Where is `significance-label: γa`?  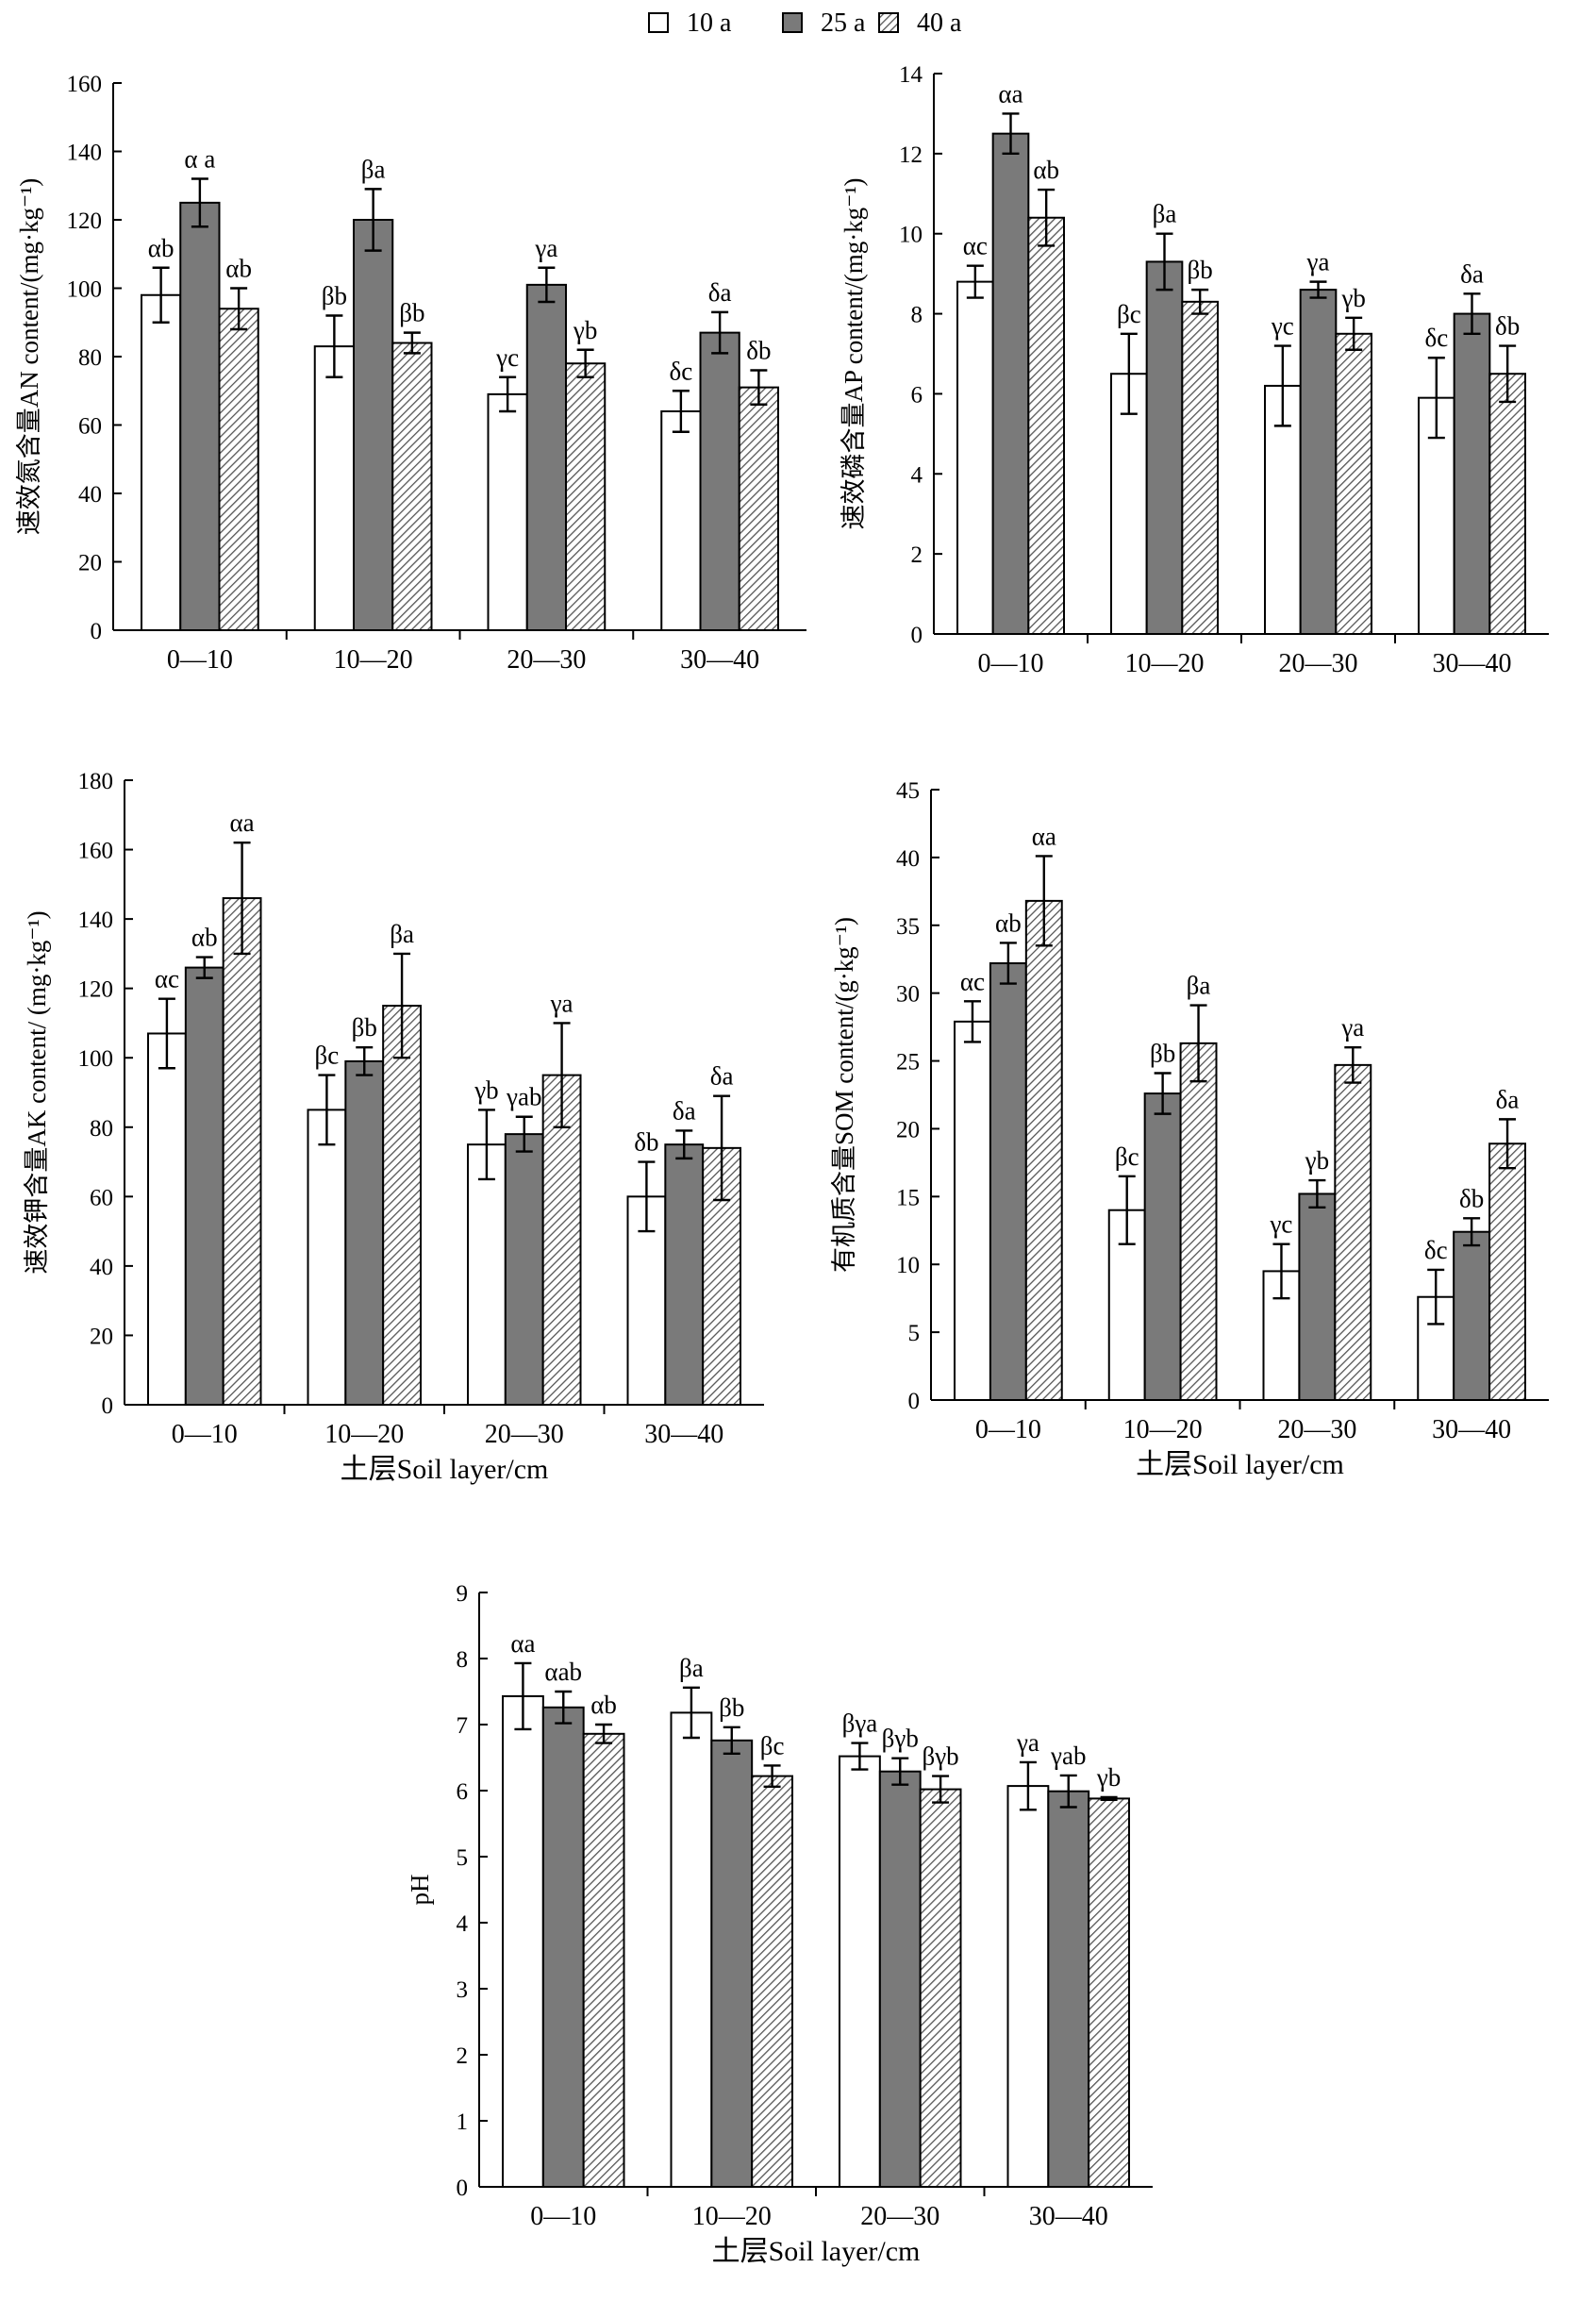 significance-label: γa is located at coordinates (1352, 1027).